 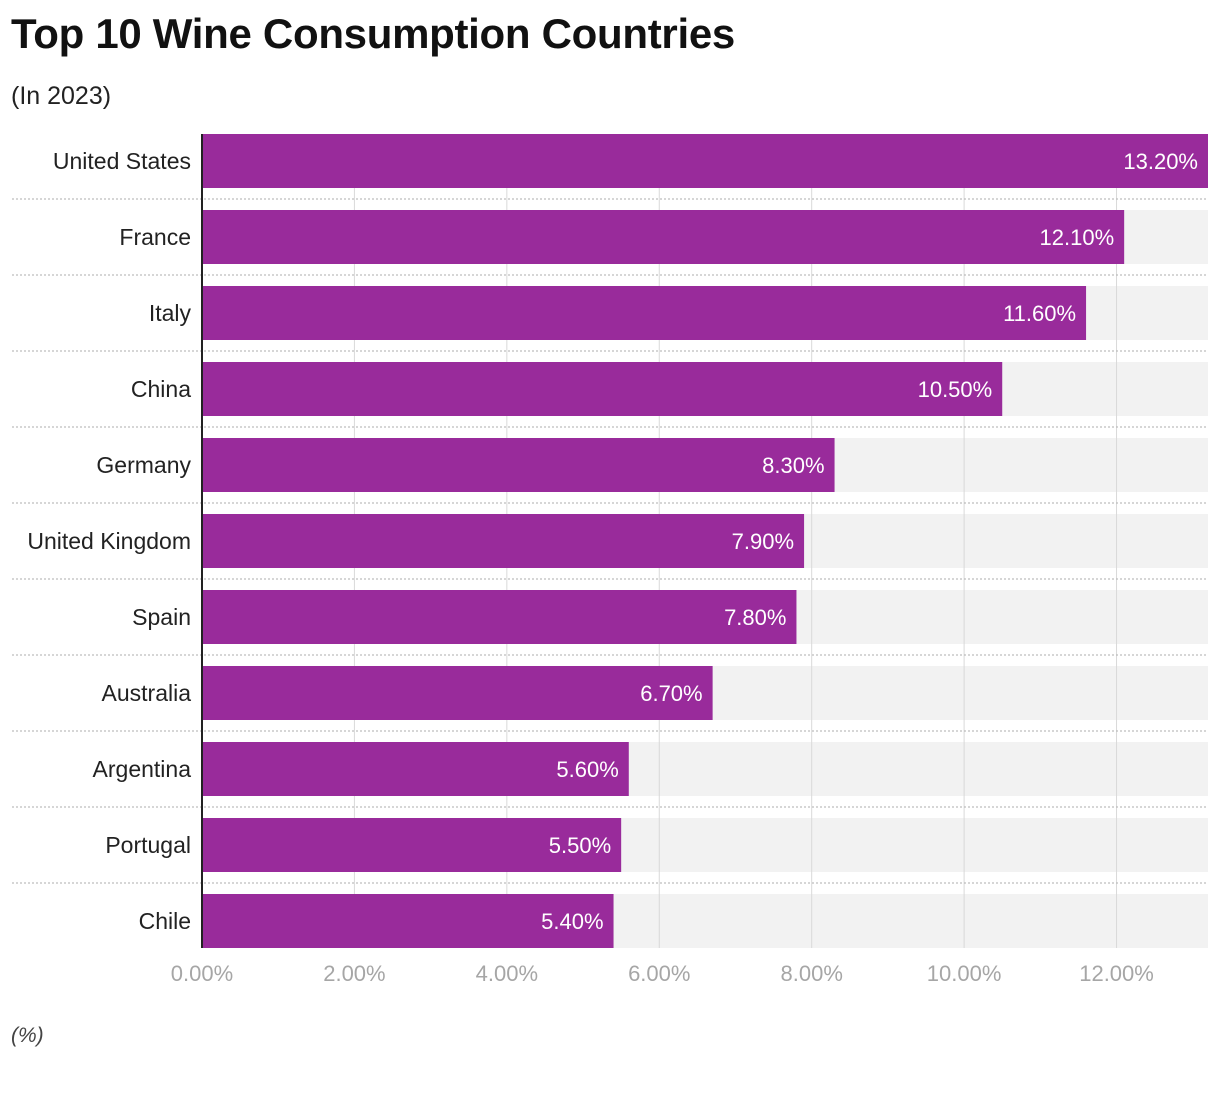 What do you see at coordinates (755, 617) in the screenshot?
I see `bar-value-label: 7.80%` at bounding box center [755, 617].